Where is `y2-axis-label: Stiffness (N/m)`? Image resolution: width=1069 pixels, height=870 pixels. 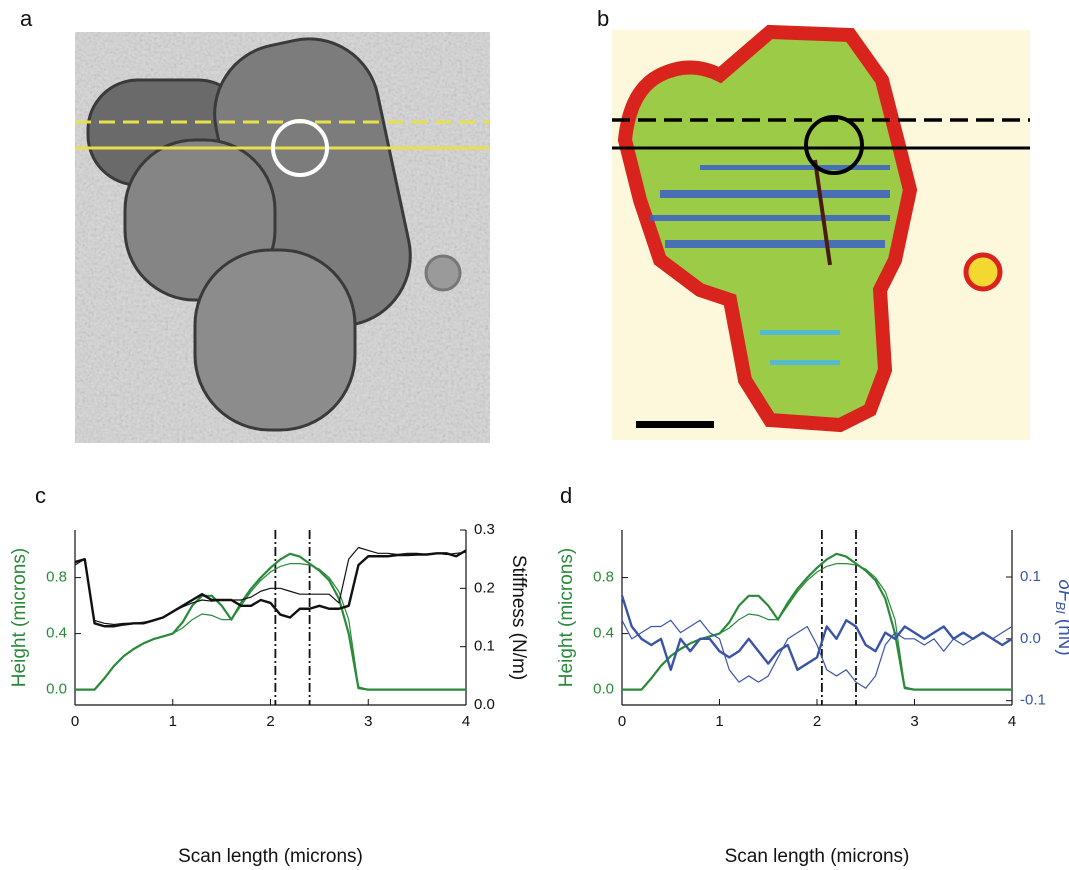 y2-axis-label: Stiffness (N/m) is located at coordinates (518, 617).